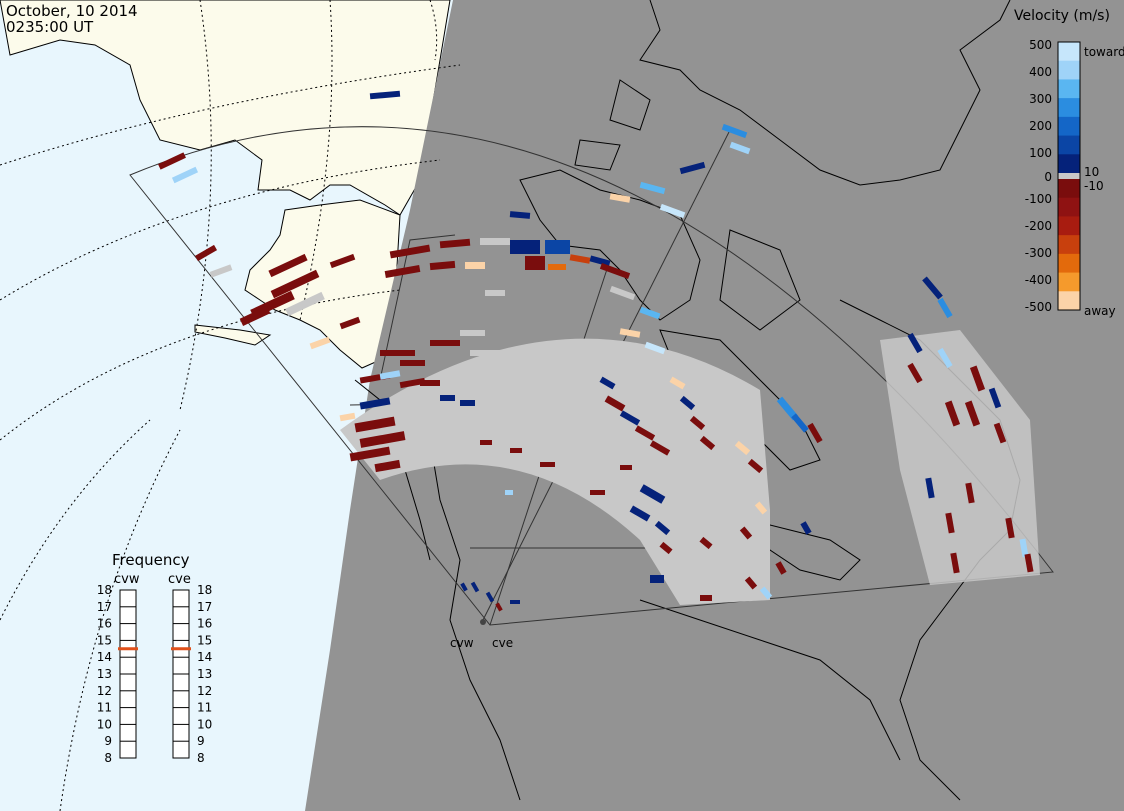  I want to click on frequency-level-label: 9, so click(108, 741).